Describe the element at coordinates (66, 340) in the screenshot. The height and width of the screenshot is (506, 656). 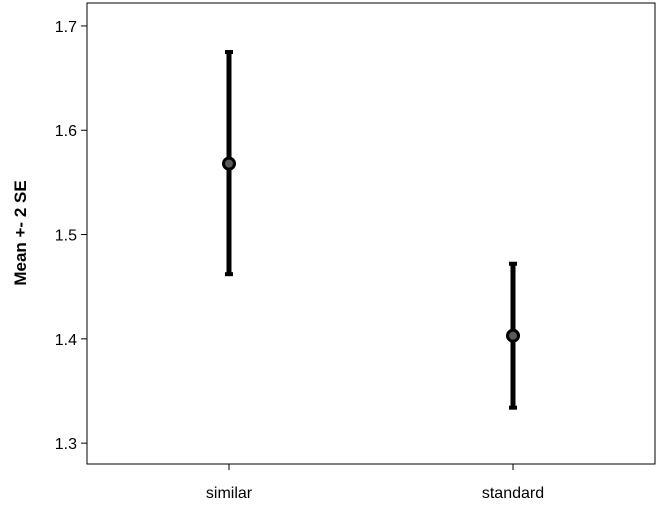
I see `y-tick-label: 1.4` at that location.